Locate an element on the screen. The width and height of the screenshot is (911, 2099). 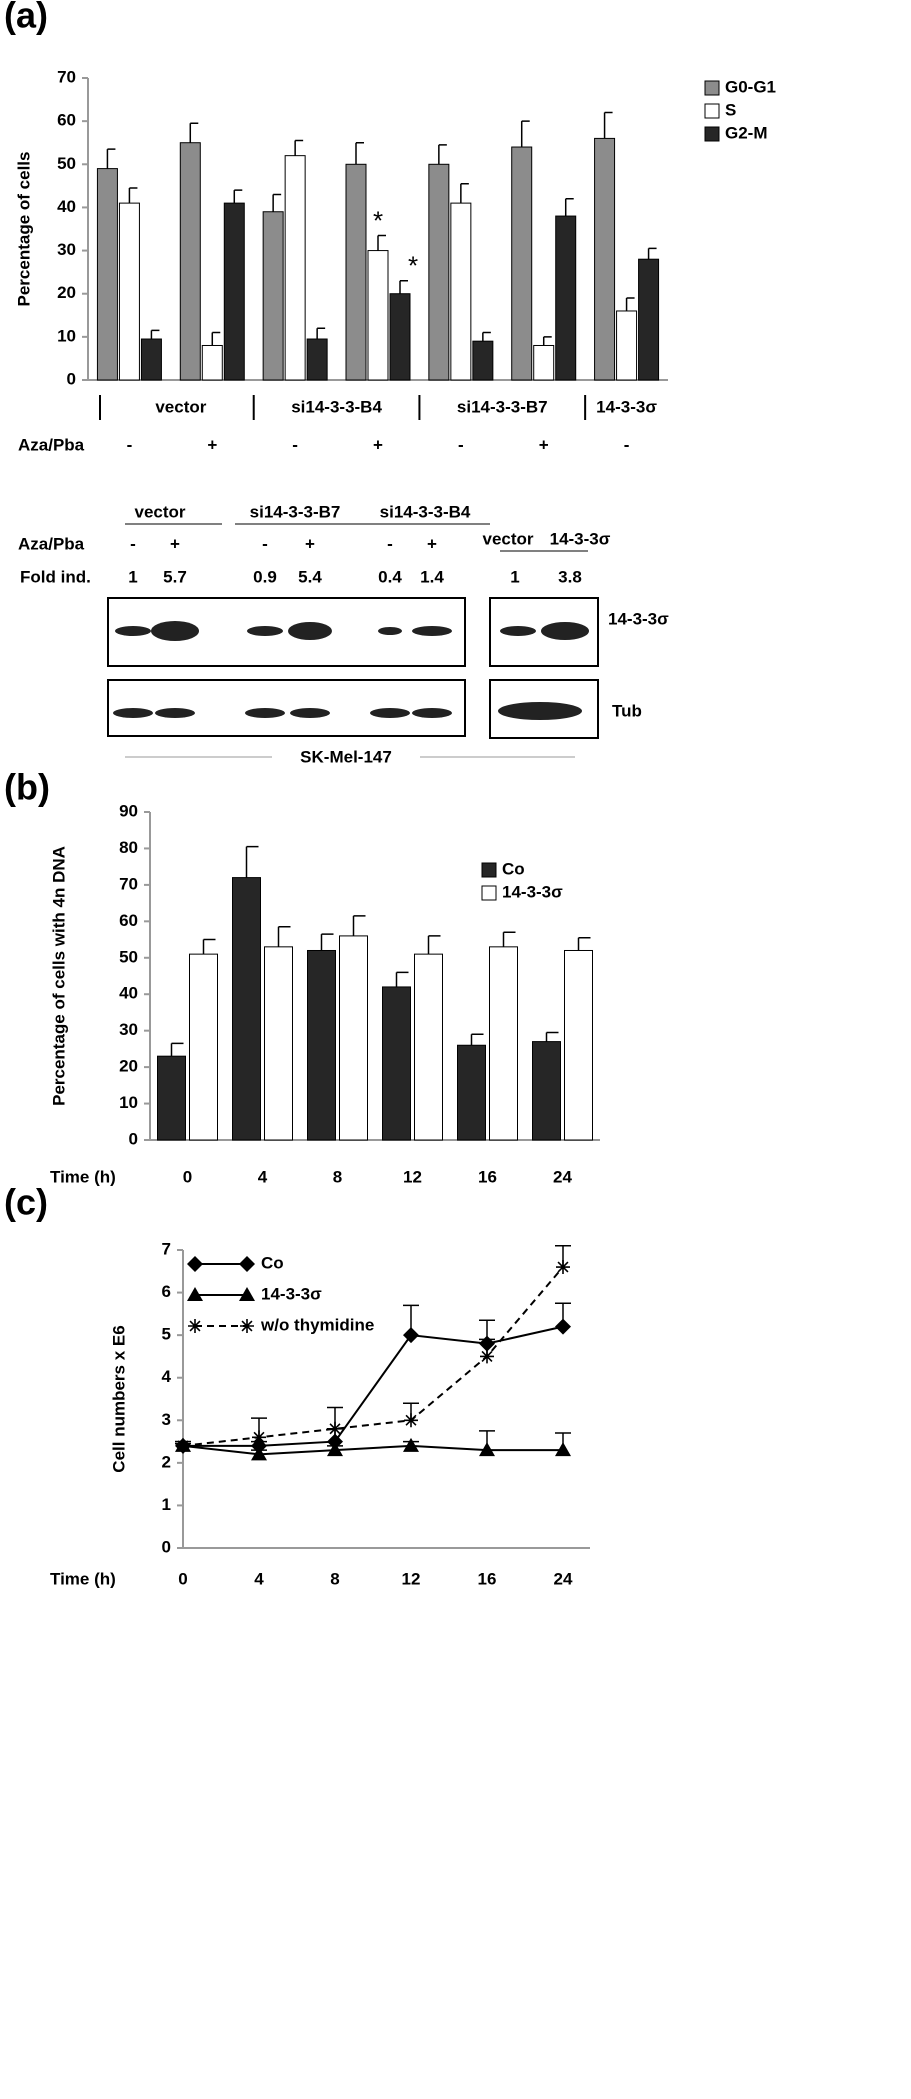
x-tick-label: 24 is located at coordinates (562, 1176).